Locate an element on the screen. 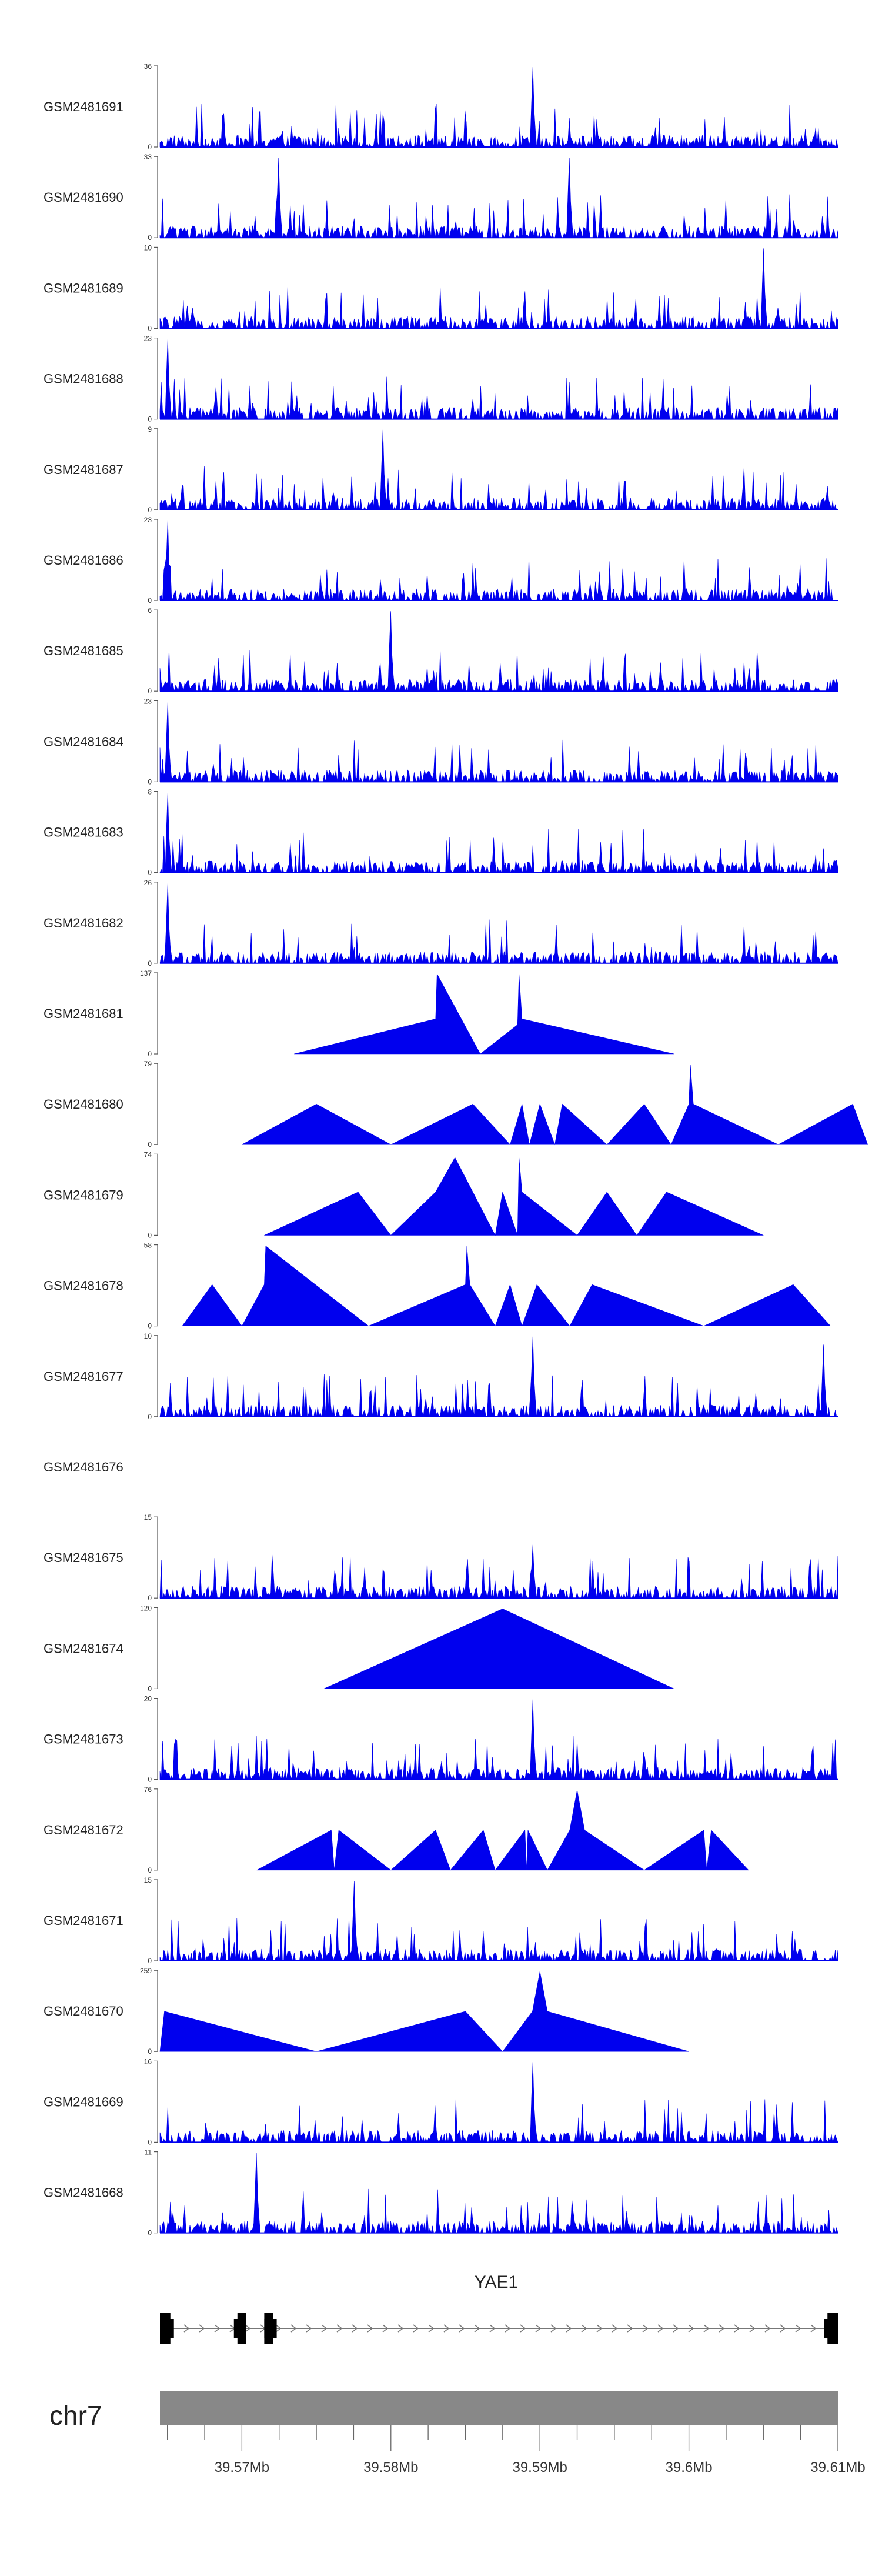  track-label: GSM2481680 is located at coordinates (83, 1104).